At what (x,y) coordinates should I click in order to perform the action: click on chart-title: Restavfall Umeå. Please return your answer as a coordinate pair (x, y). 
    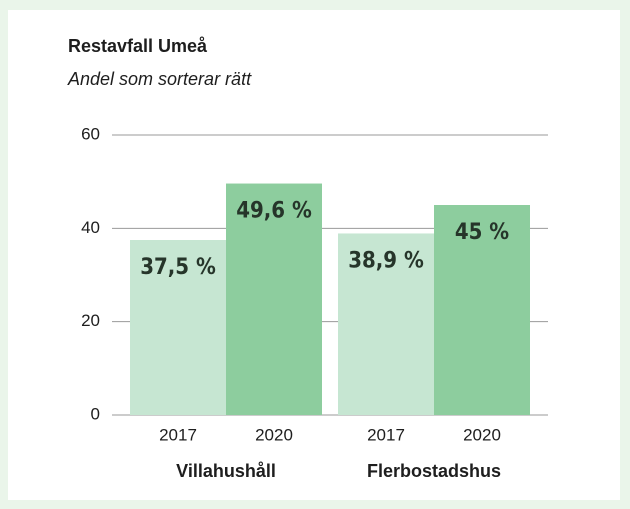
    Looking at the image, I should click on (138, 46).